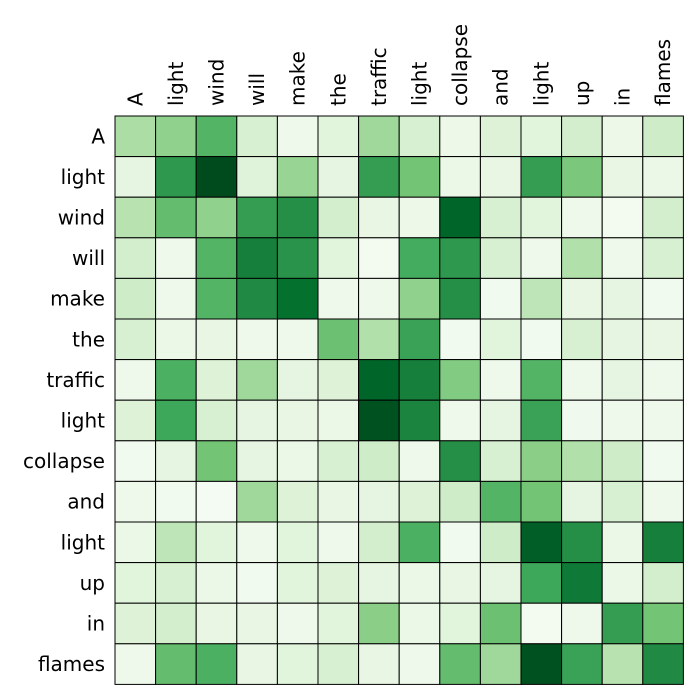  Describe the element at coordinates (83, 421) in the screenshot. I see `y-tick-label: light` at that location.